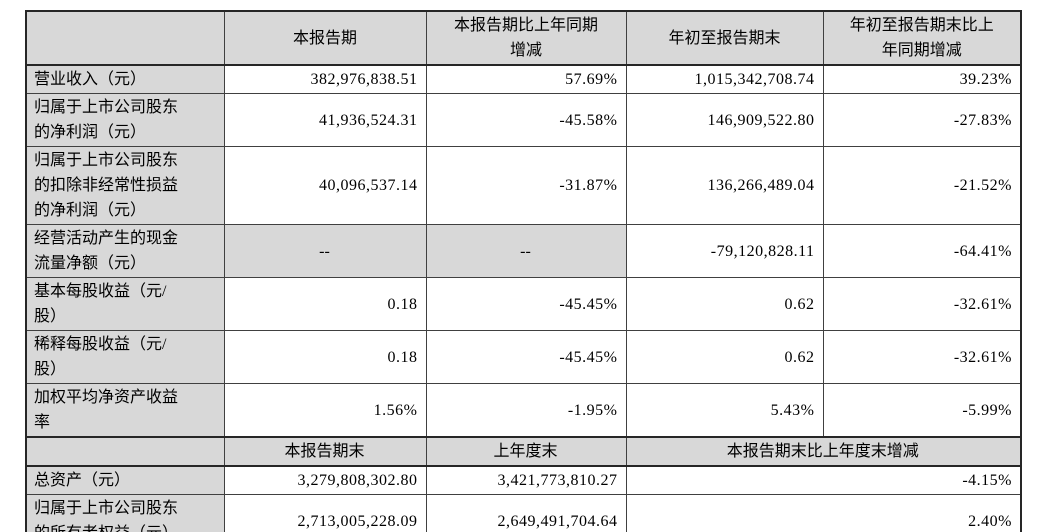 This screenshot has height=532, width=1040. What do you see at coordinates (724, 79) in the screenshot?
I see `cell-ytd: 1,015,342,708.74` at bounding box center [724, 79].